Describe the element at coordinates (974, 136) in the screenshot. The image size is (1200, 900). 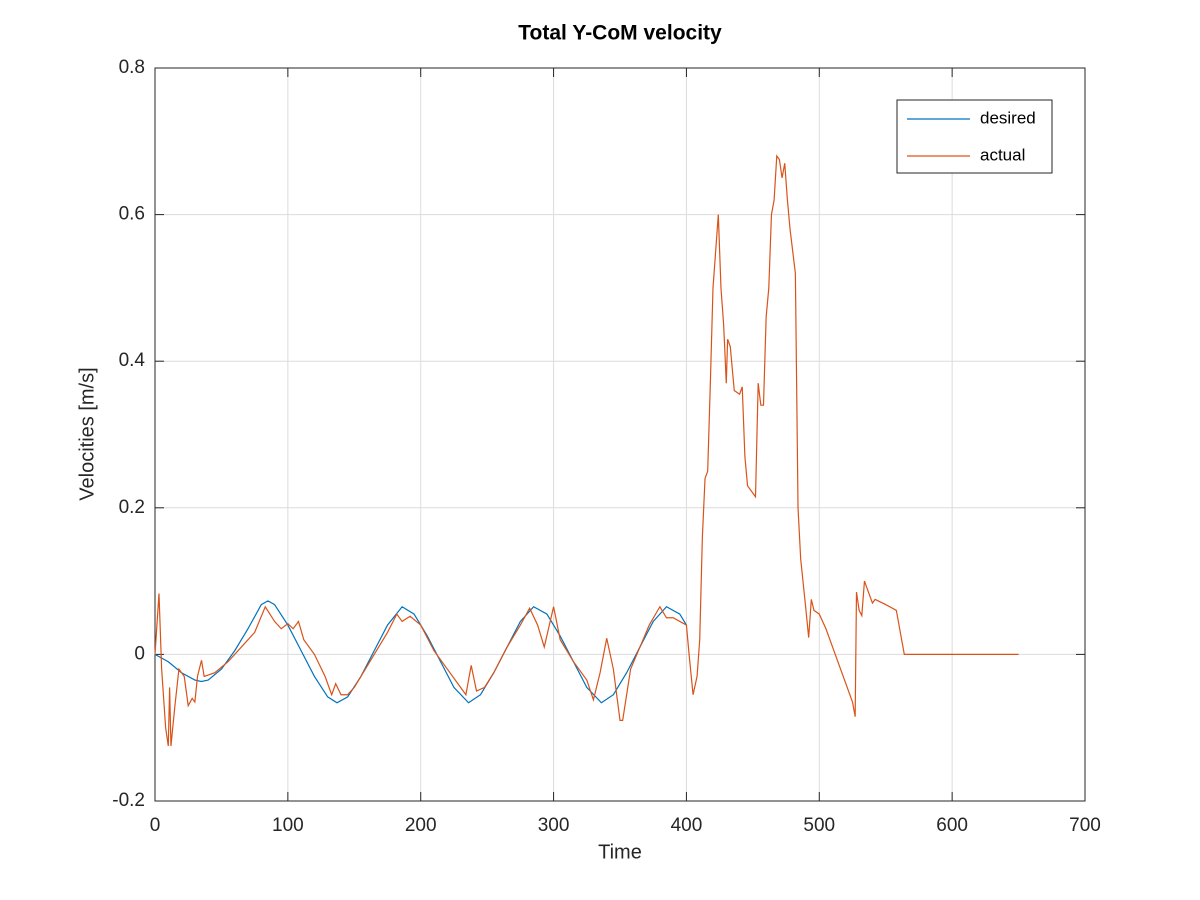
I see `legend-box` at that location.